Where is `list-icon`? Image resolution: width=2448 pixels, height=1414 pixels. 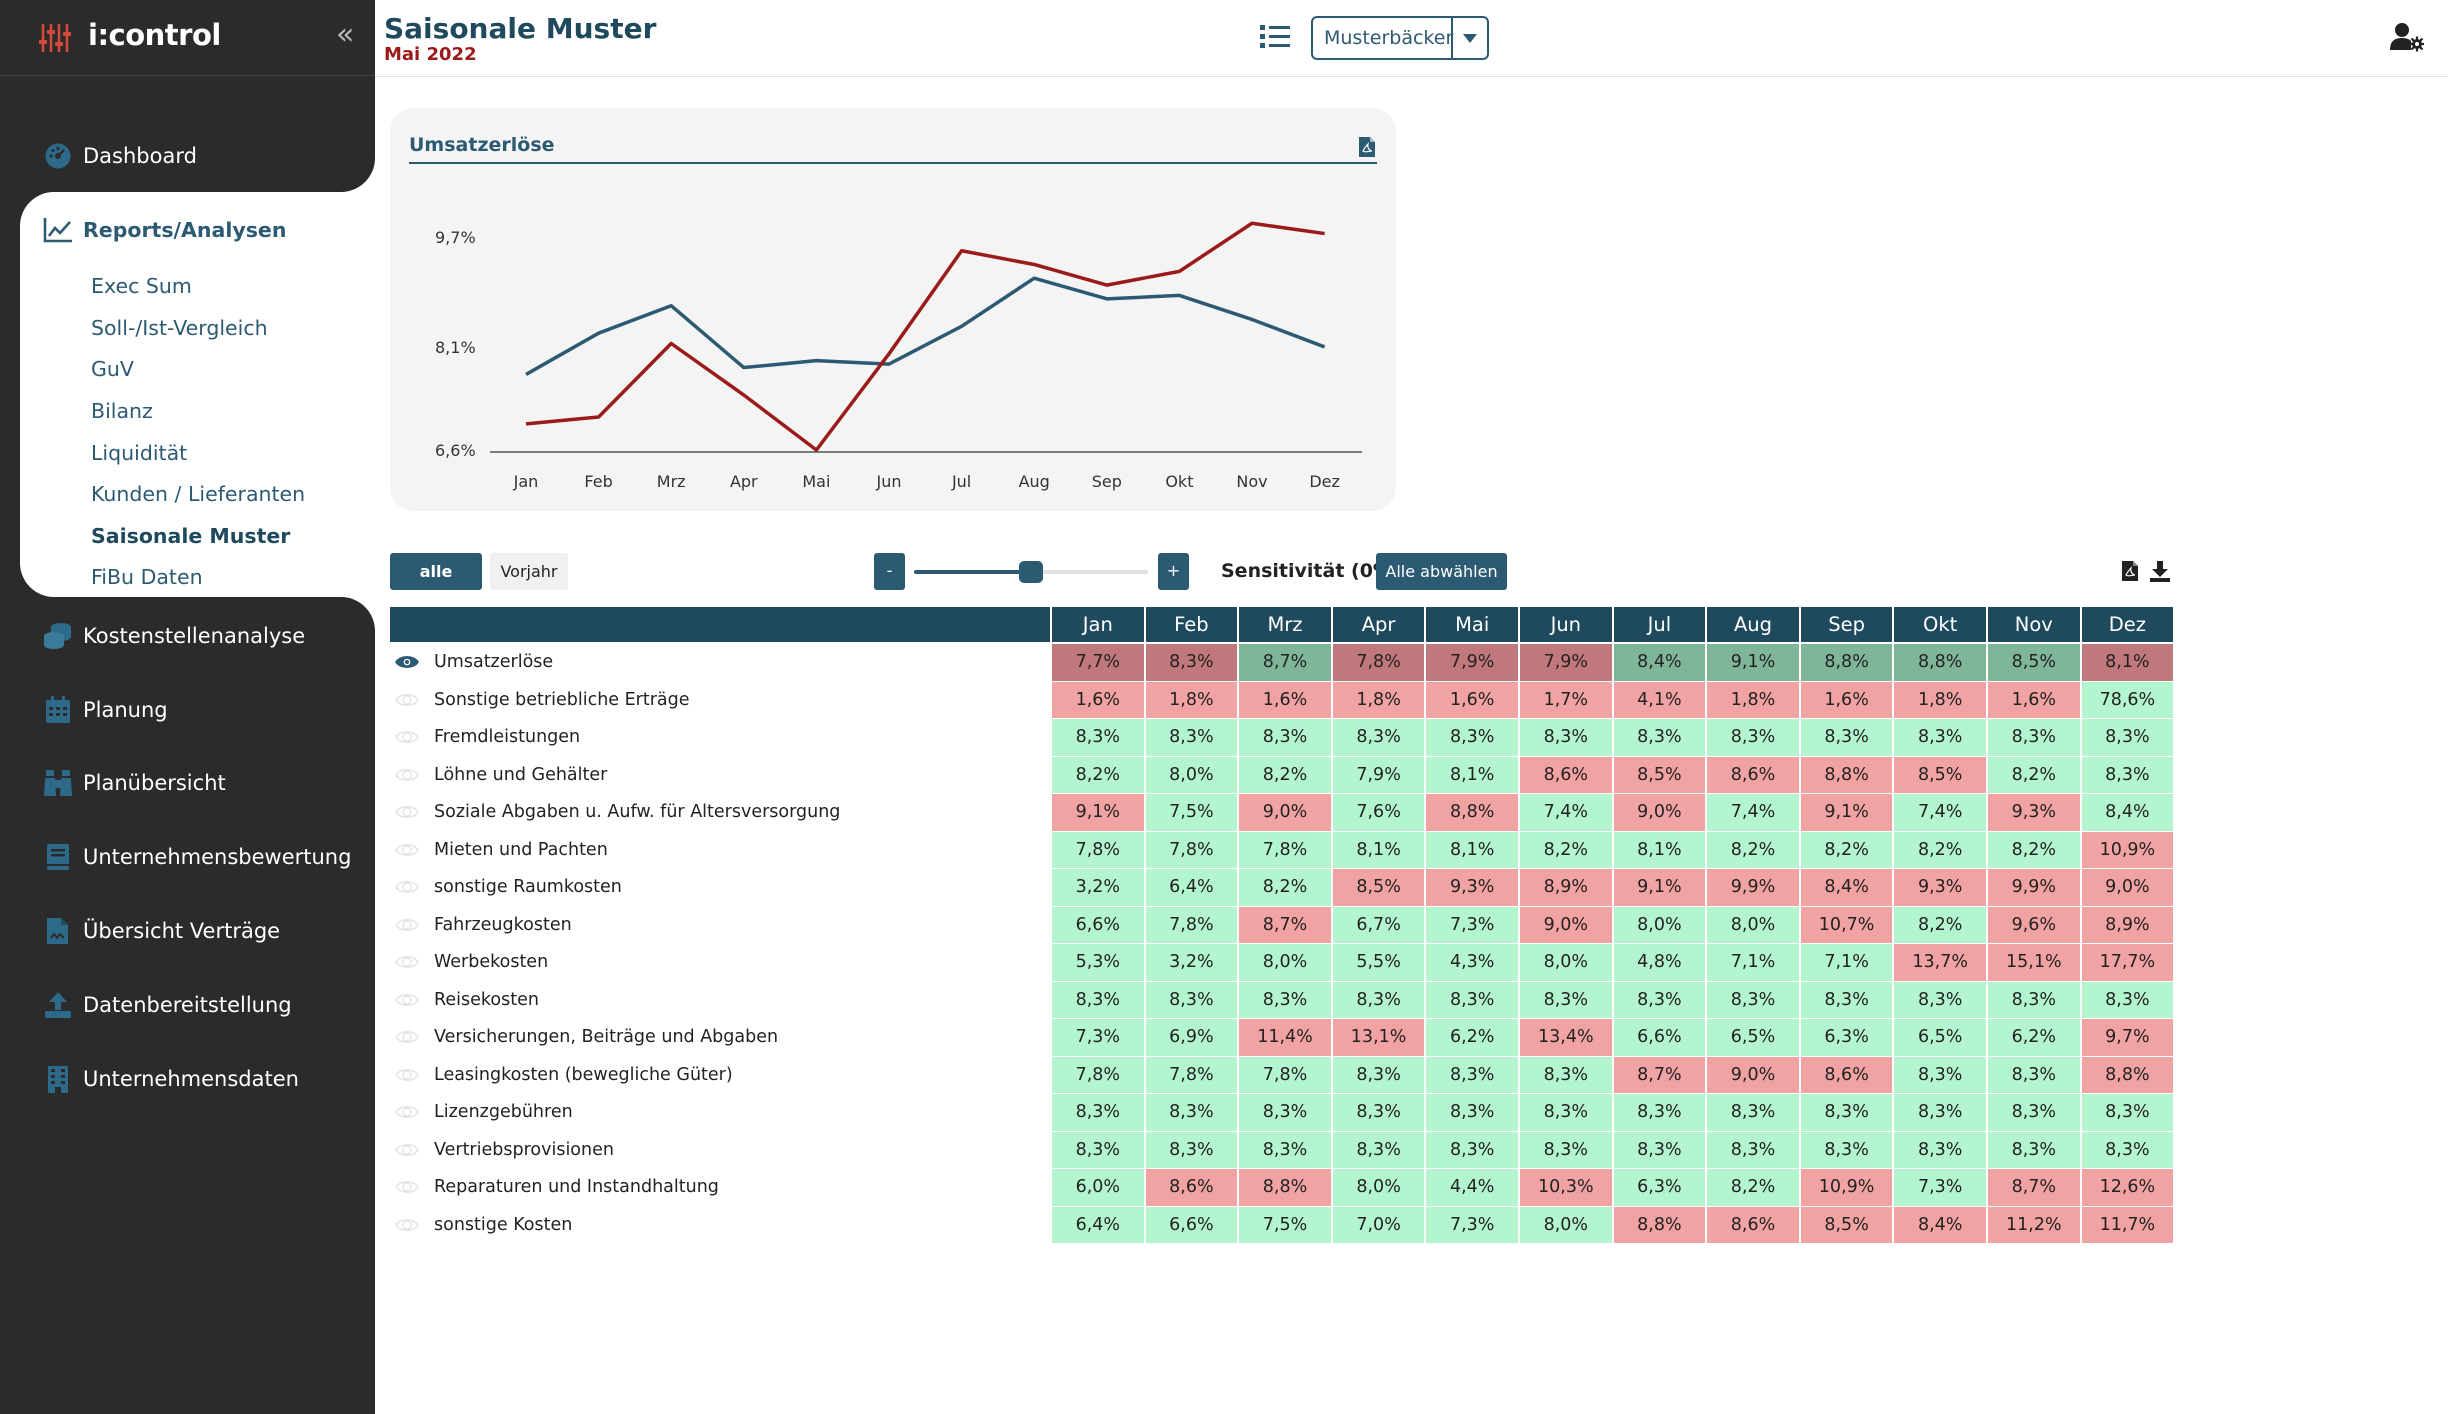
list-icon is located at coordinates (1275, 37).